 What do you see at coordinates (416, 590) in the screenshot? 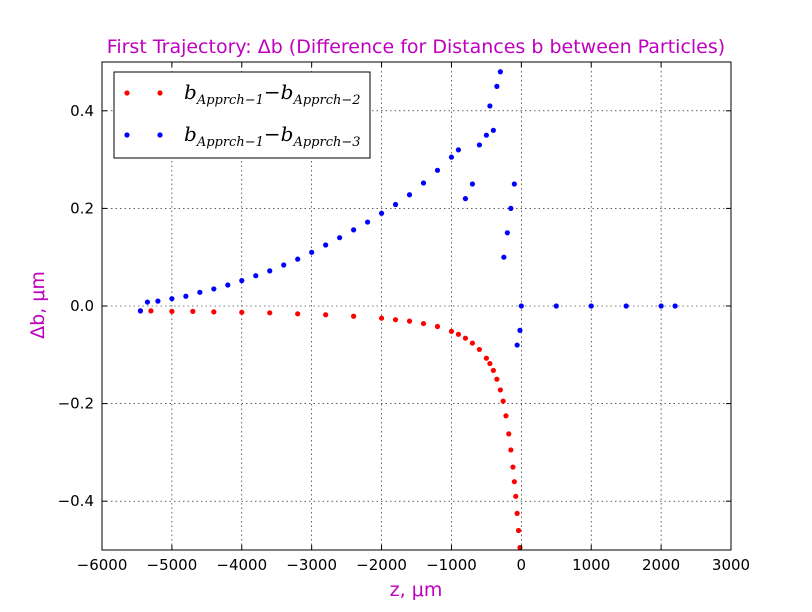
I see `x-axis-label: z, μm` at bounding box center [416, 590].